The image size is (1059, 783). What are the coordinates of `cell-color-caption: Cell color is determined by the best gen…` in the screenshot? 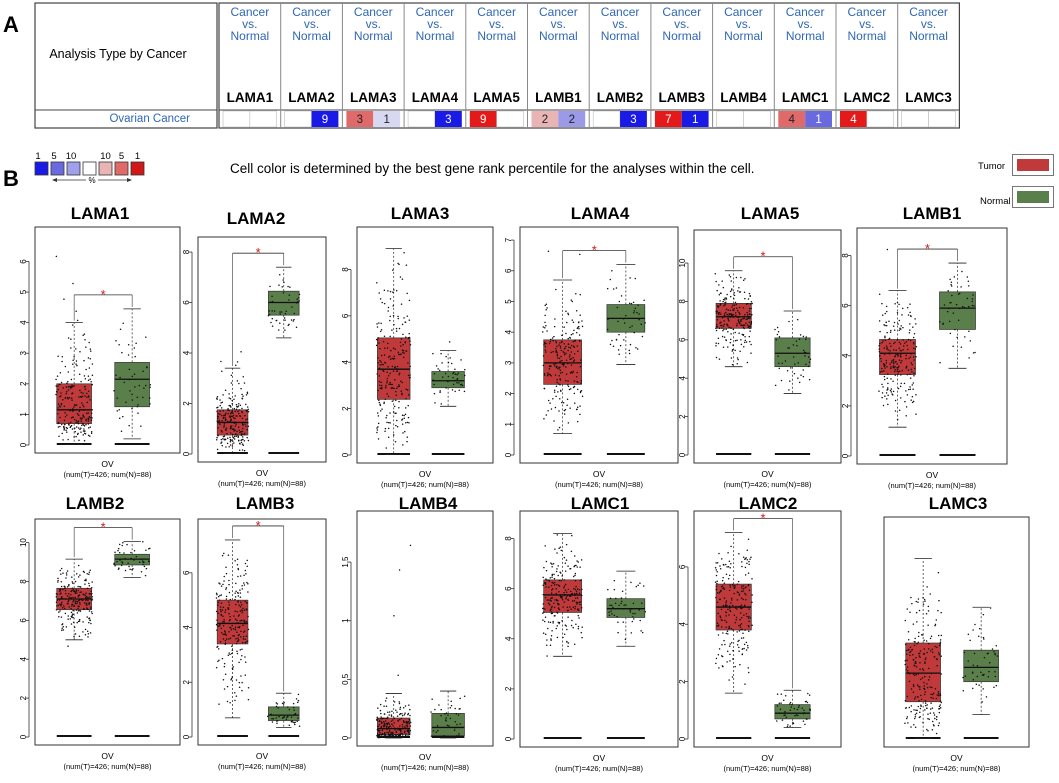 It's located at (492, 168).